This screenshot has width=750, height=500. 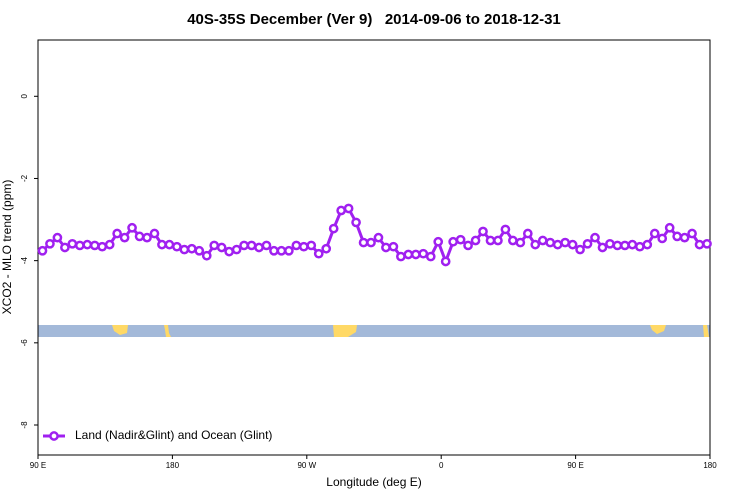 I want to click on ocean-strip, so click(x=374, y=331).